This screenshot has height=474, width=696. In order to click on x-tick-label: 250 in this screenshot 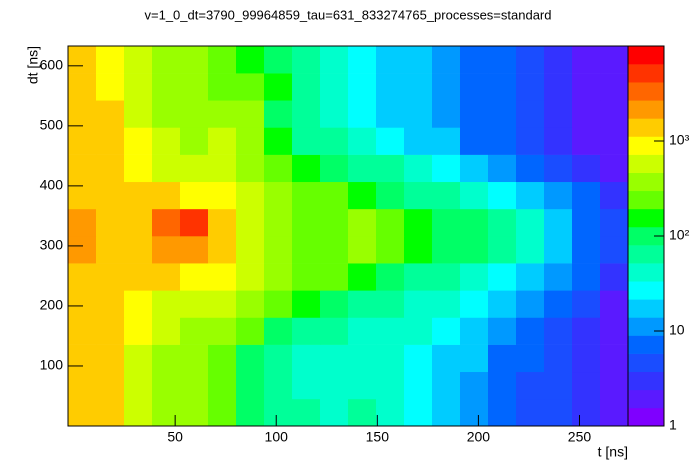, I will do `click(580, 437)`.